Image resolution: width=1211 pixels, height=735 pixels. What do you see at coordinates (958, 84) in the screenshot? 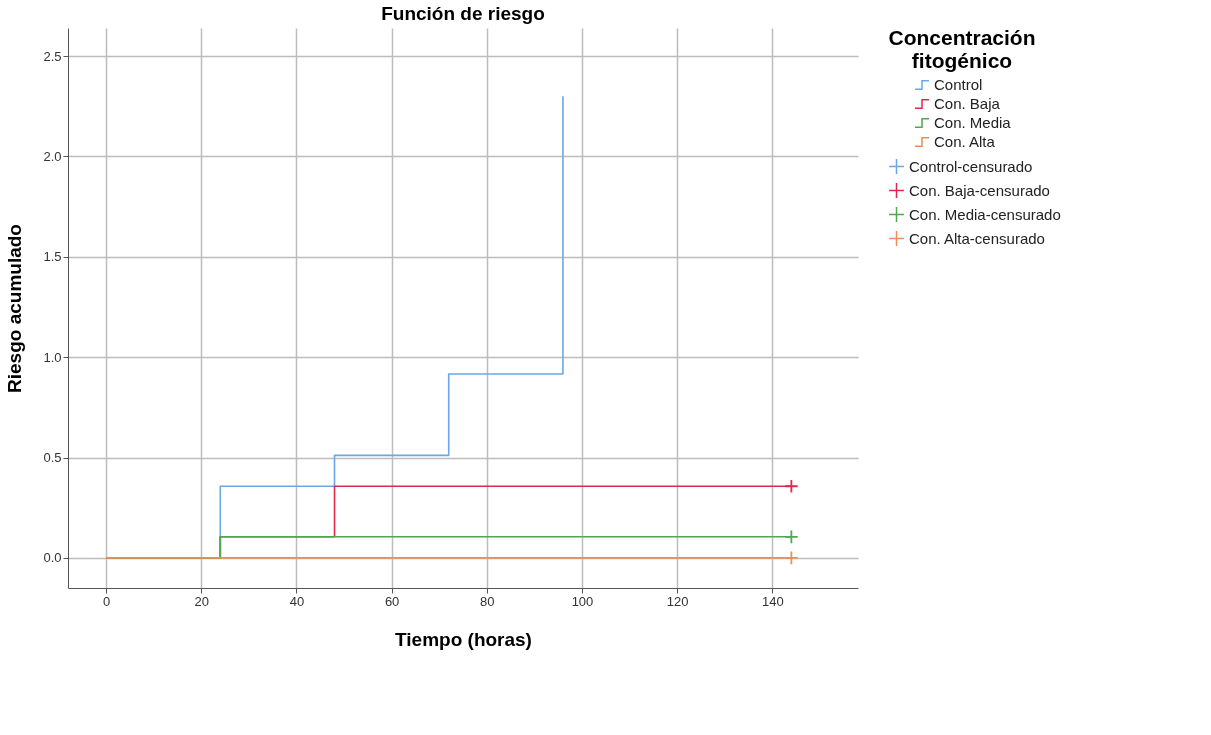
I see `legend-label: Control` at bounding box center [958, 84].